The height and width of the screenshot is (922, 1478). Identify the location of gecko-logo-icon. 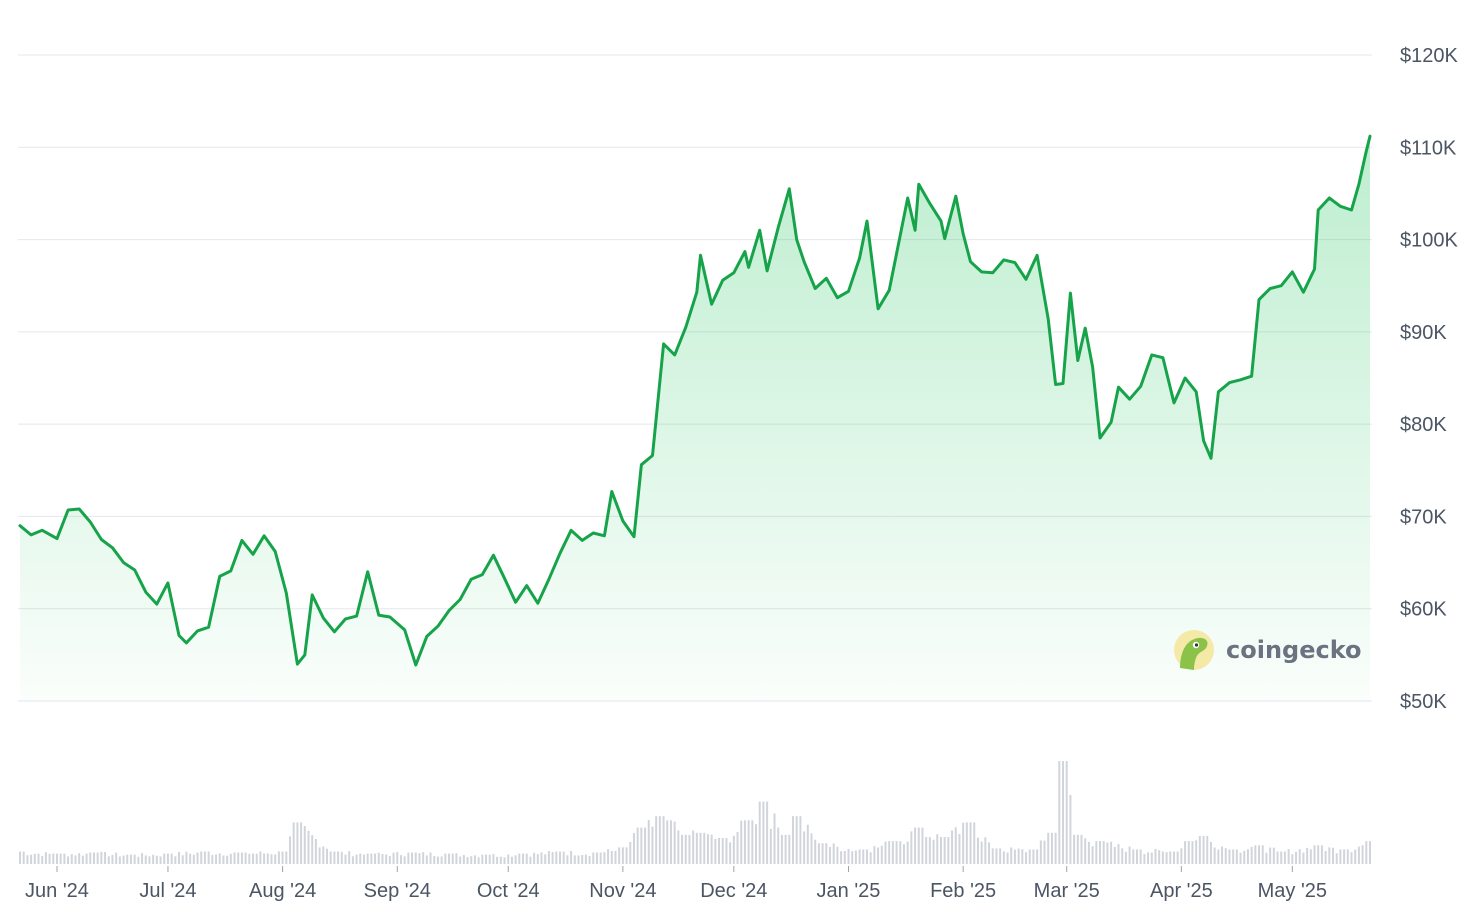
(1194, 650).